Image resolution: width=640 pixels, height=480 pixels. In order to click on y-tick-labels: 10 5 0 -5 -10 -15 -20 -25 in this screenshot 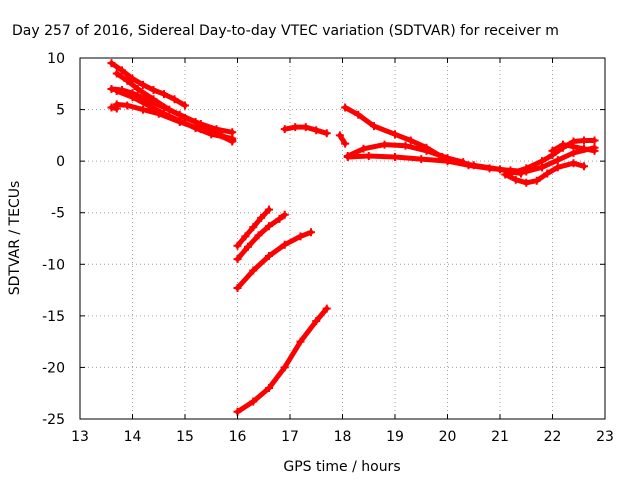, I will do `click(53, 239)`.